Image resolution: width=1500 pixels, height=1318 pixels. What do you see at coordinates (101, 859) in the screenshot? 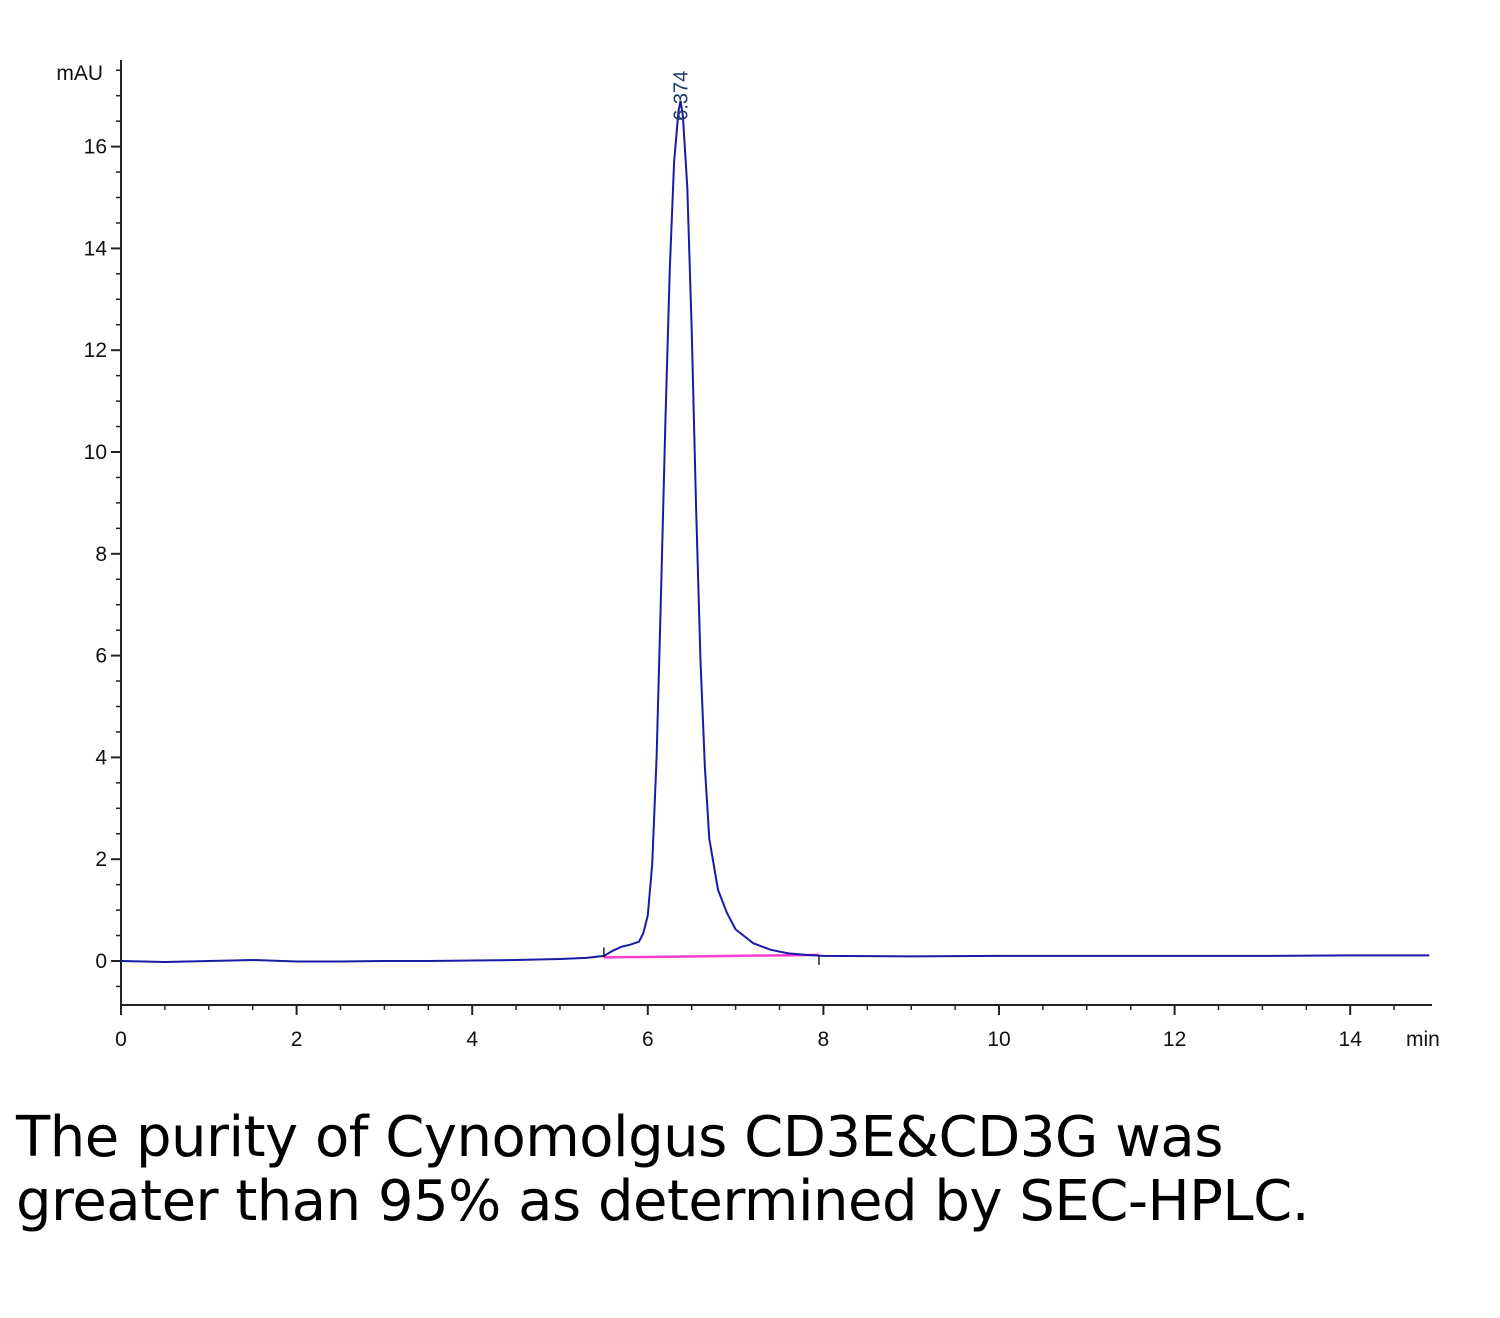
I see `y-tick-label: 2` at bounding box center [101, 859].